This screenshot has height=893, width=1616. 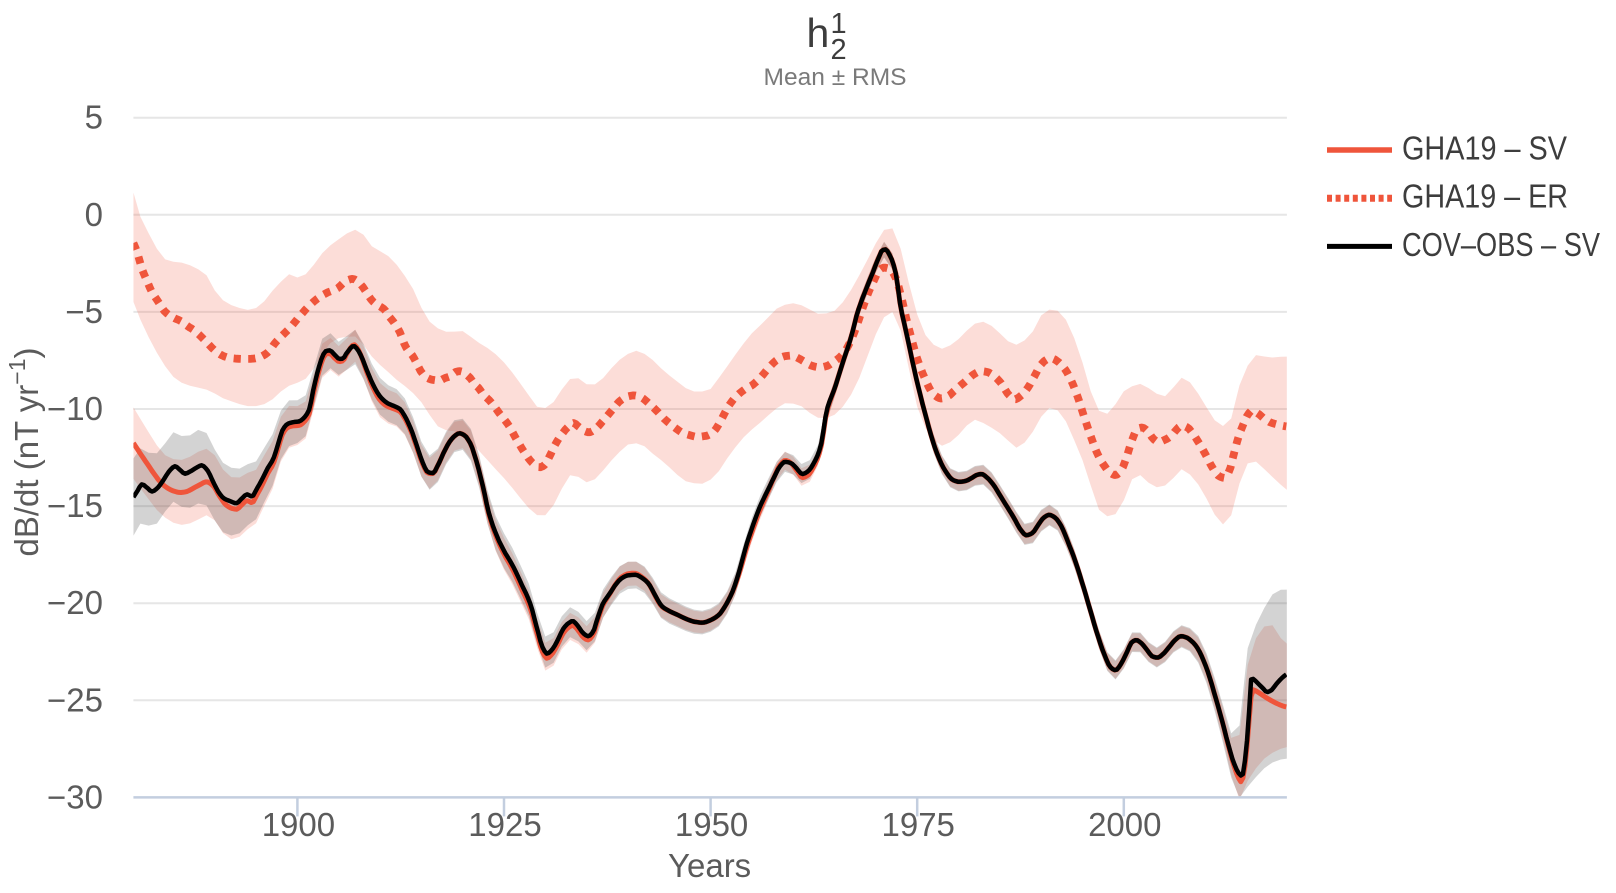 What do you see at coordinates (1484, 147) in the screenshot?
I see `svg-text: GHA19 – SV` at bounding box center [1484, 147].